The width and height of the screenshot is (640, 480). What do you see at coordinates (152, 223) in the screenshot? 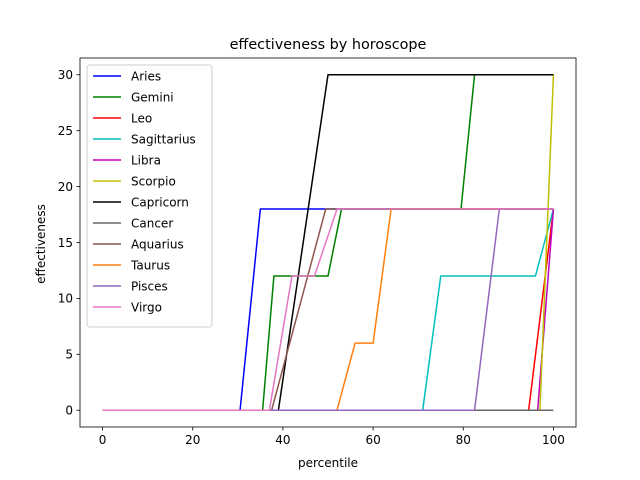
I see `legend-label: Cancer` at bounding box center [152, 223].